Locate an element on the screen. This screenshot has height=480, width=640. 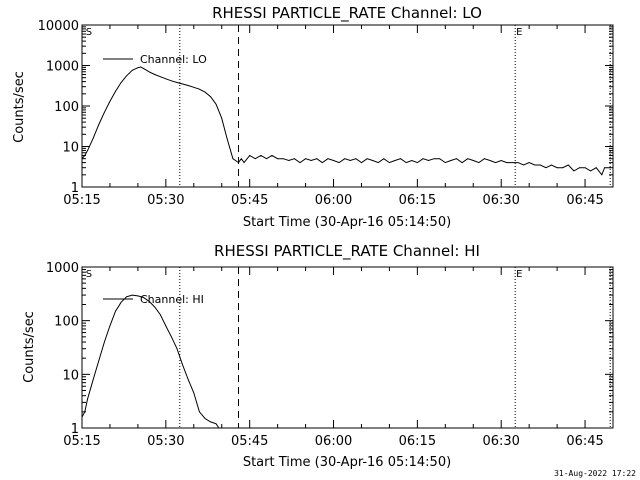
y-tick-label: 10 is located at coordinates (70, 148).